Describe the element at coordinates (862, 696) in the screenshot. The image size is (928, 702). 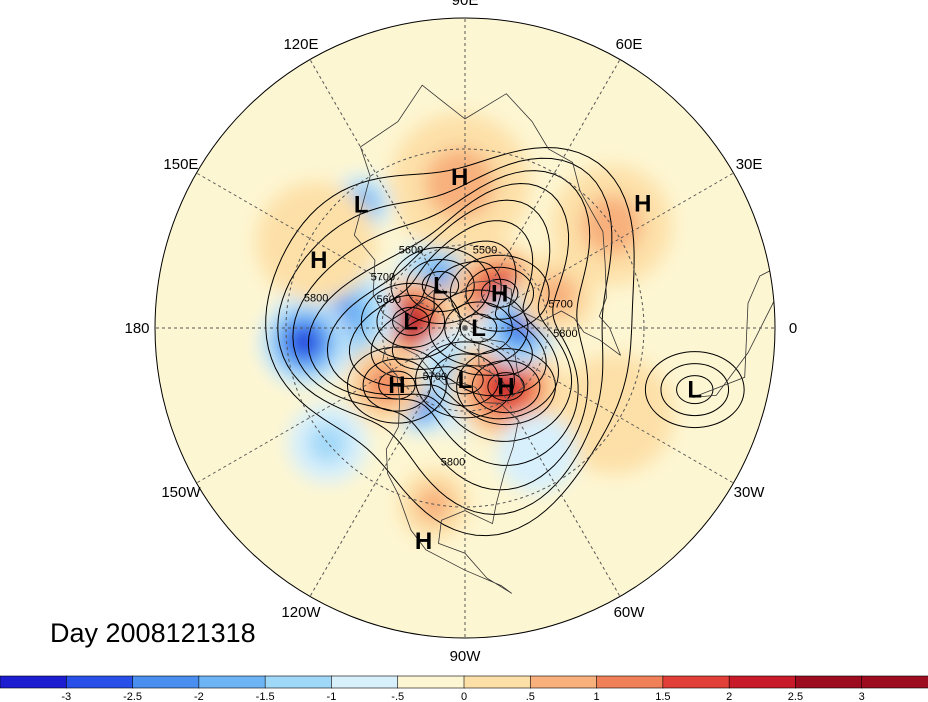
I see `colorbar-tick-label: 3` at that location.